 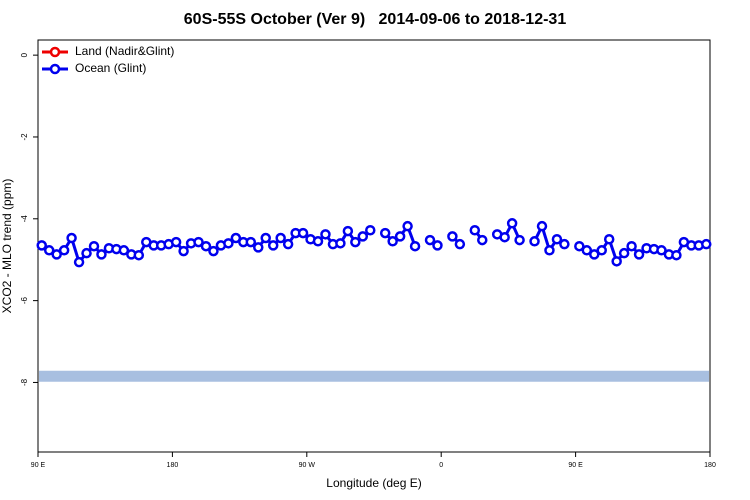 What do you see at coordinates (441, 465) in the screenshot?
I see `x-tick-label: 0` at bounding box center [441, 465].